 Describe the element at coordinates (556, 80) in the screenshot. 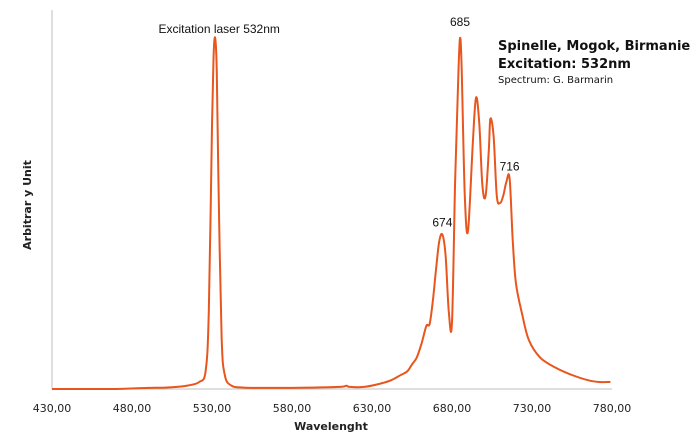

I see `chart-credit: Spectrum: G. Barmarin` at that location.